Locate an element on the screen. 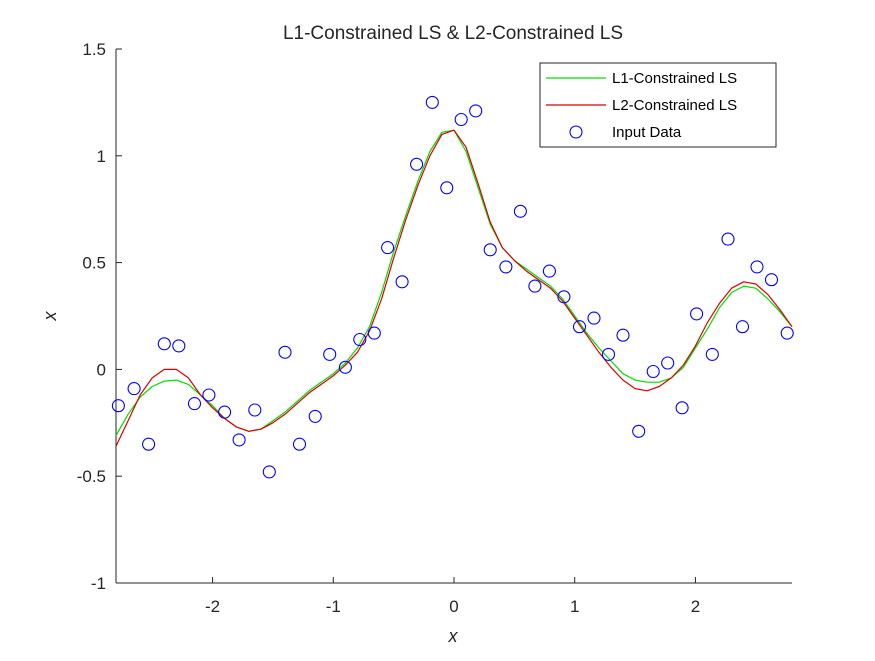 The image size is (875, 661). y-tick-label: -1 is located at coordinates (98, 583).